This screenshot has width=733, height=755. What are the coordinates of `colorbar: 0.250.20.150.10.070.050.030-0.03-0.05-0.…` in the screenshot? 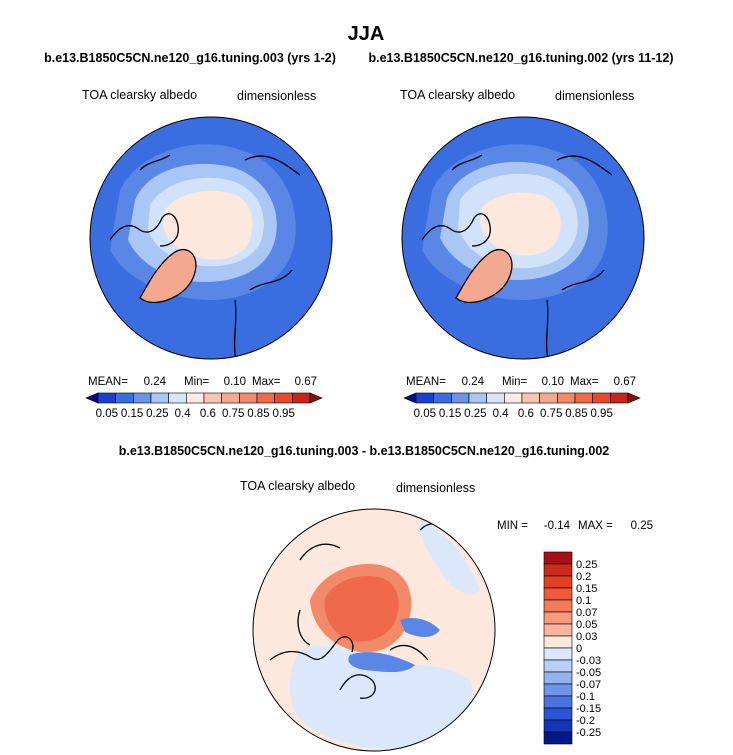 It's located at (572, 648).